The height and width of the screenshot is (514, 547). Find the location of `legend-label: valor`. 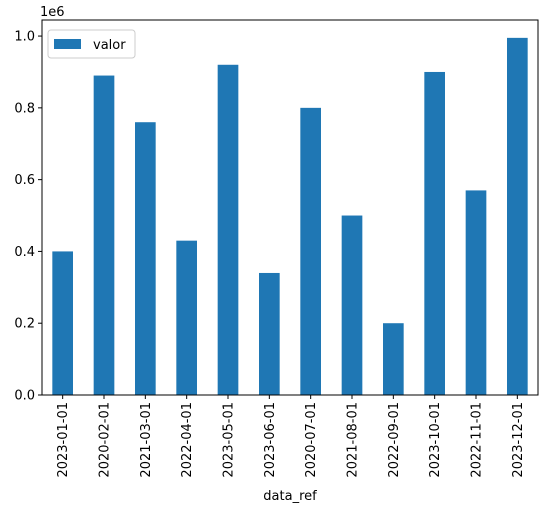

legend-label: valor is located at coordinates (109, 45).